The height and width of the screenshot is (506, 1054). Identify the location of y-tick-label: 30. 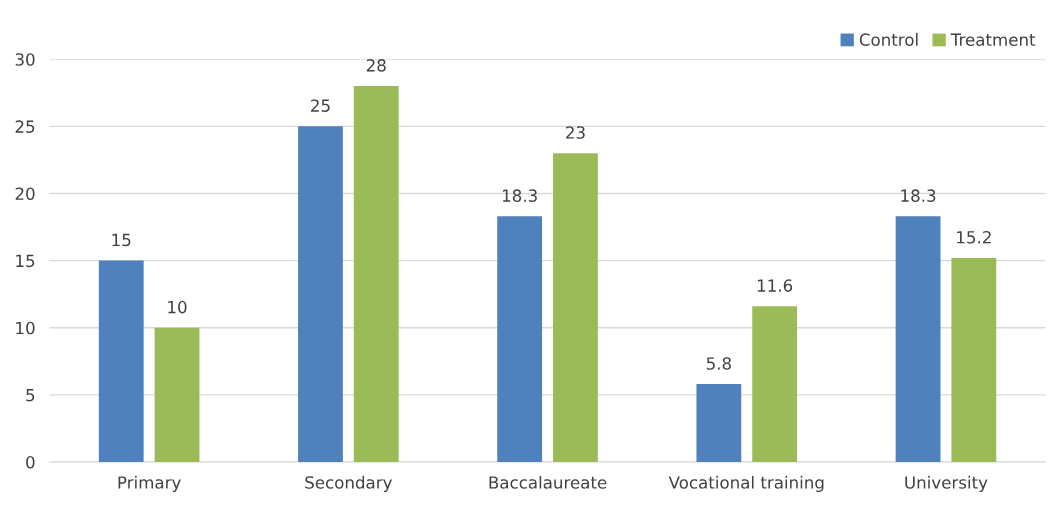
(25, 59).